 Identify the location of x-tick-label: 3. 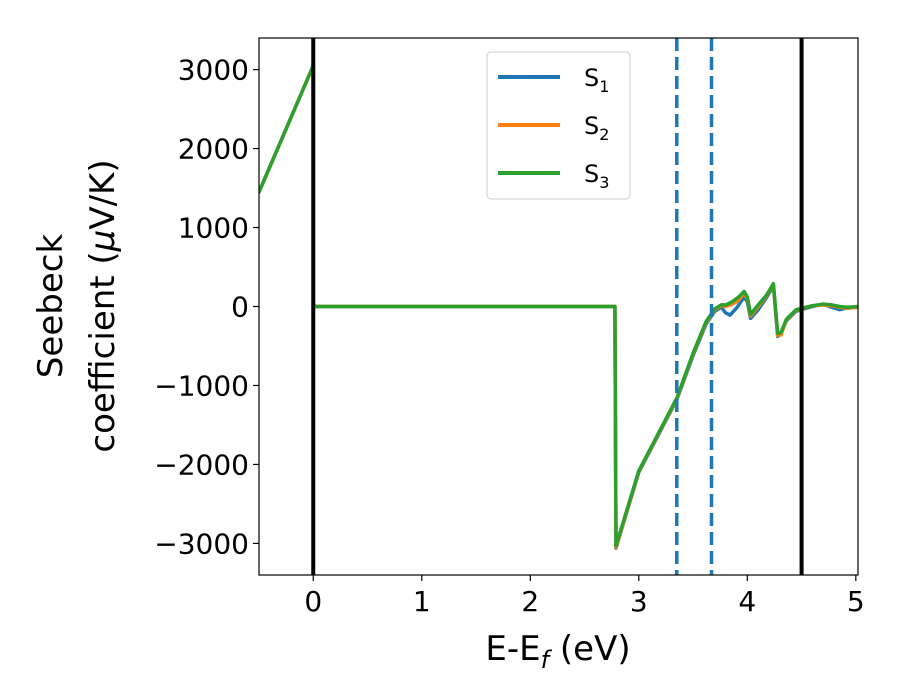
(639, 601).